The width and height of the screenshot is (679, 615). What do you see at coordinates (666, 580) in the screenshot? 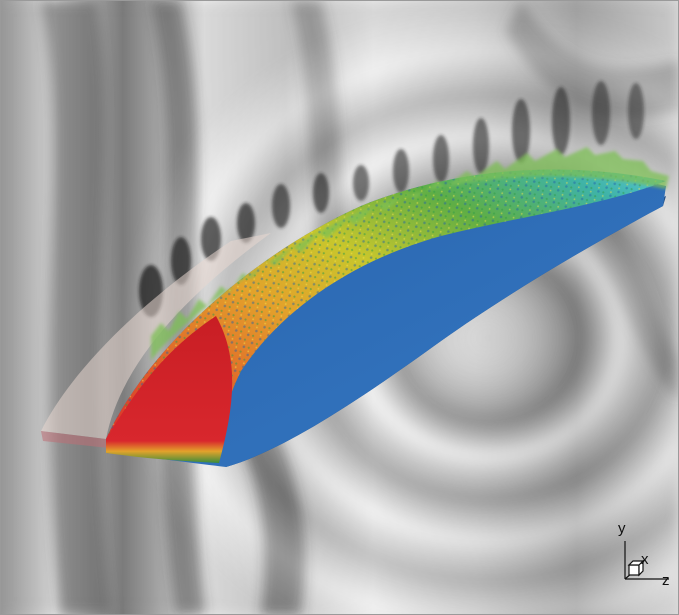
I see `z-axis-label: z` at bounding box center [666, 580].